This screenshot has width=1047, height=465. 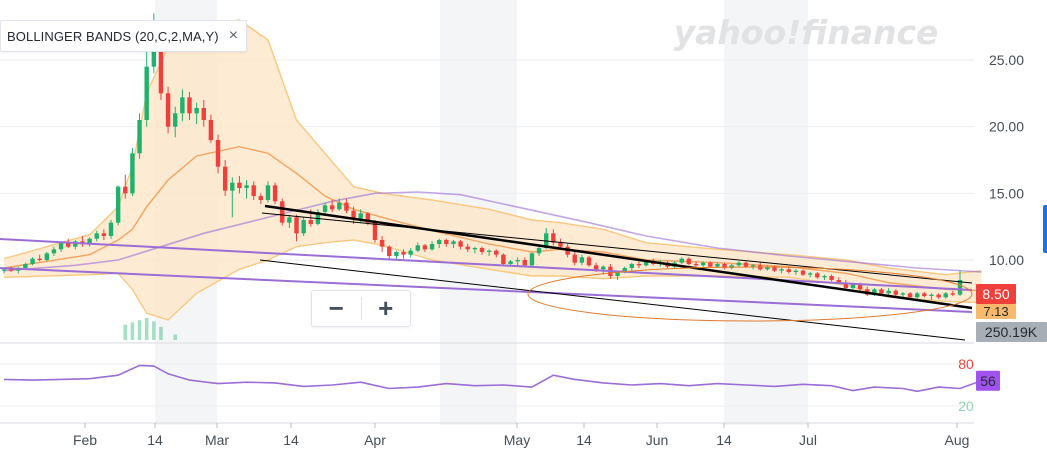 What do you see at coordinates (657, 440) in the screenshot?
I see `x-tick-label: Jun` at bounding box center [657, 440].